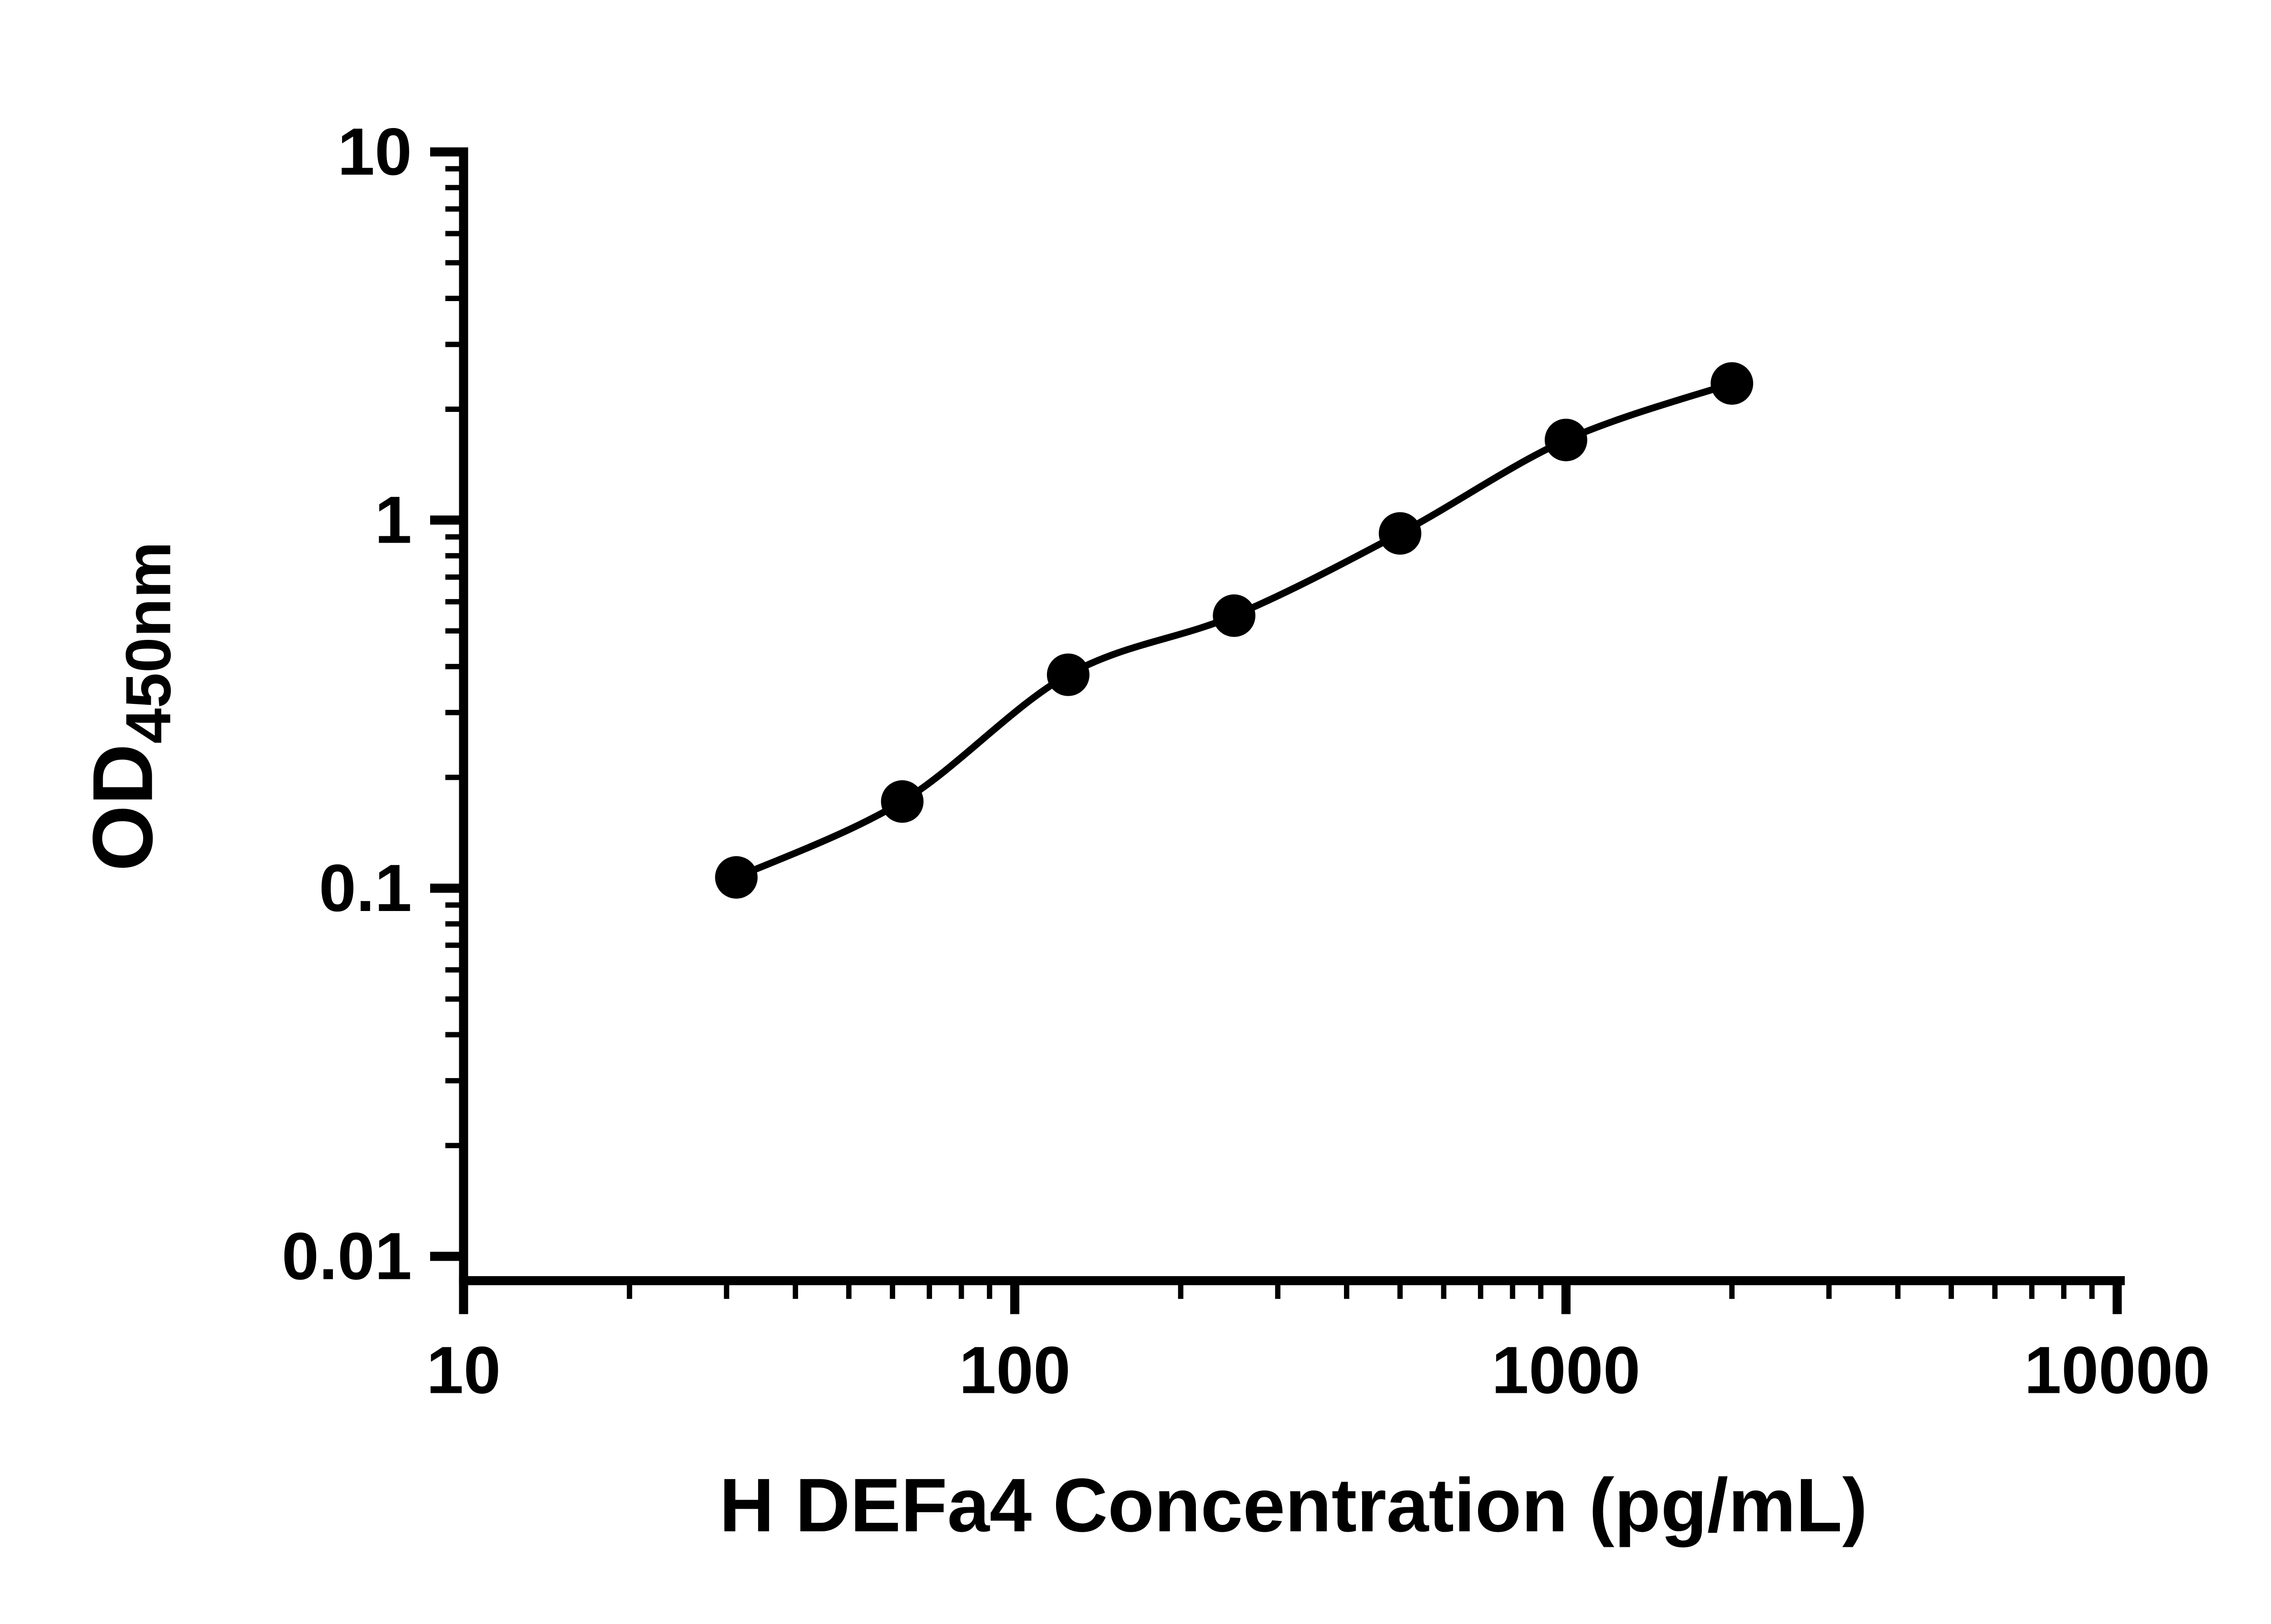  I want to click on y-tick-label: 0.1, so click(365, 888).